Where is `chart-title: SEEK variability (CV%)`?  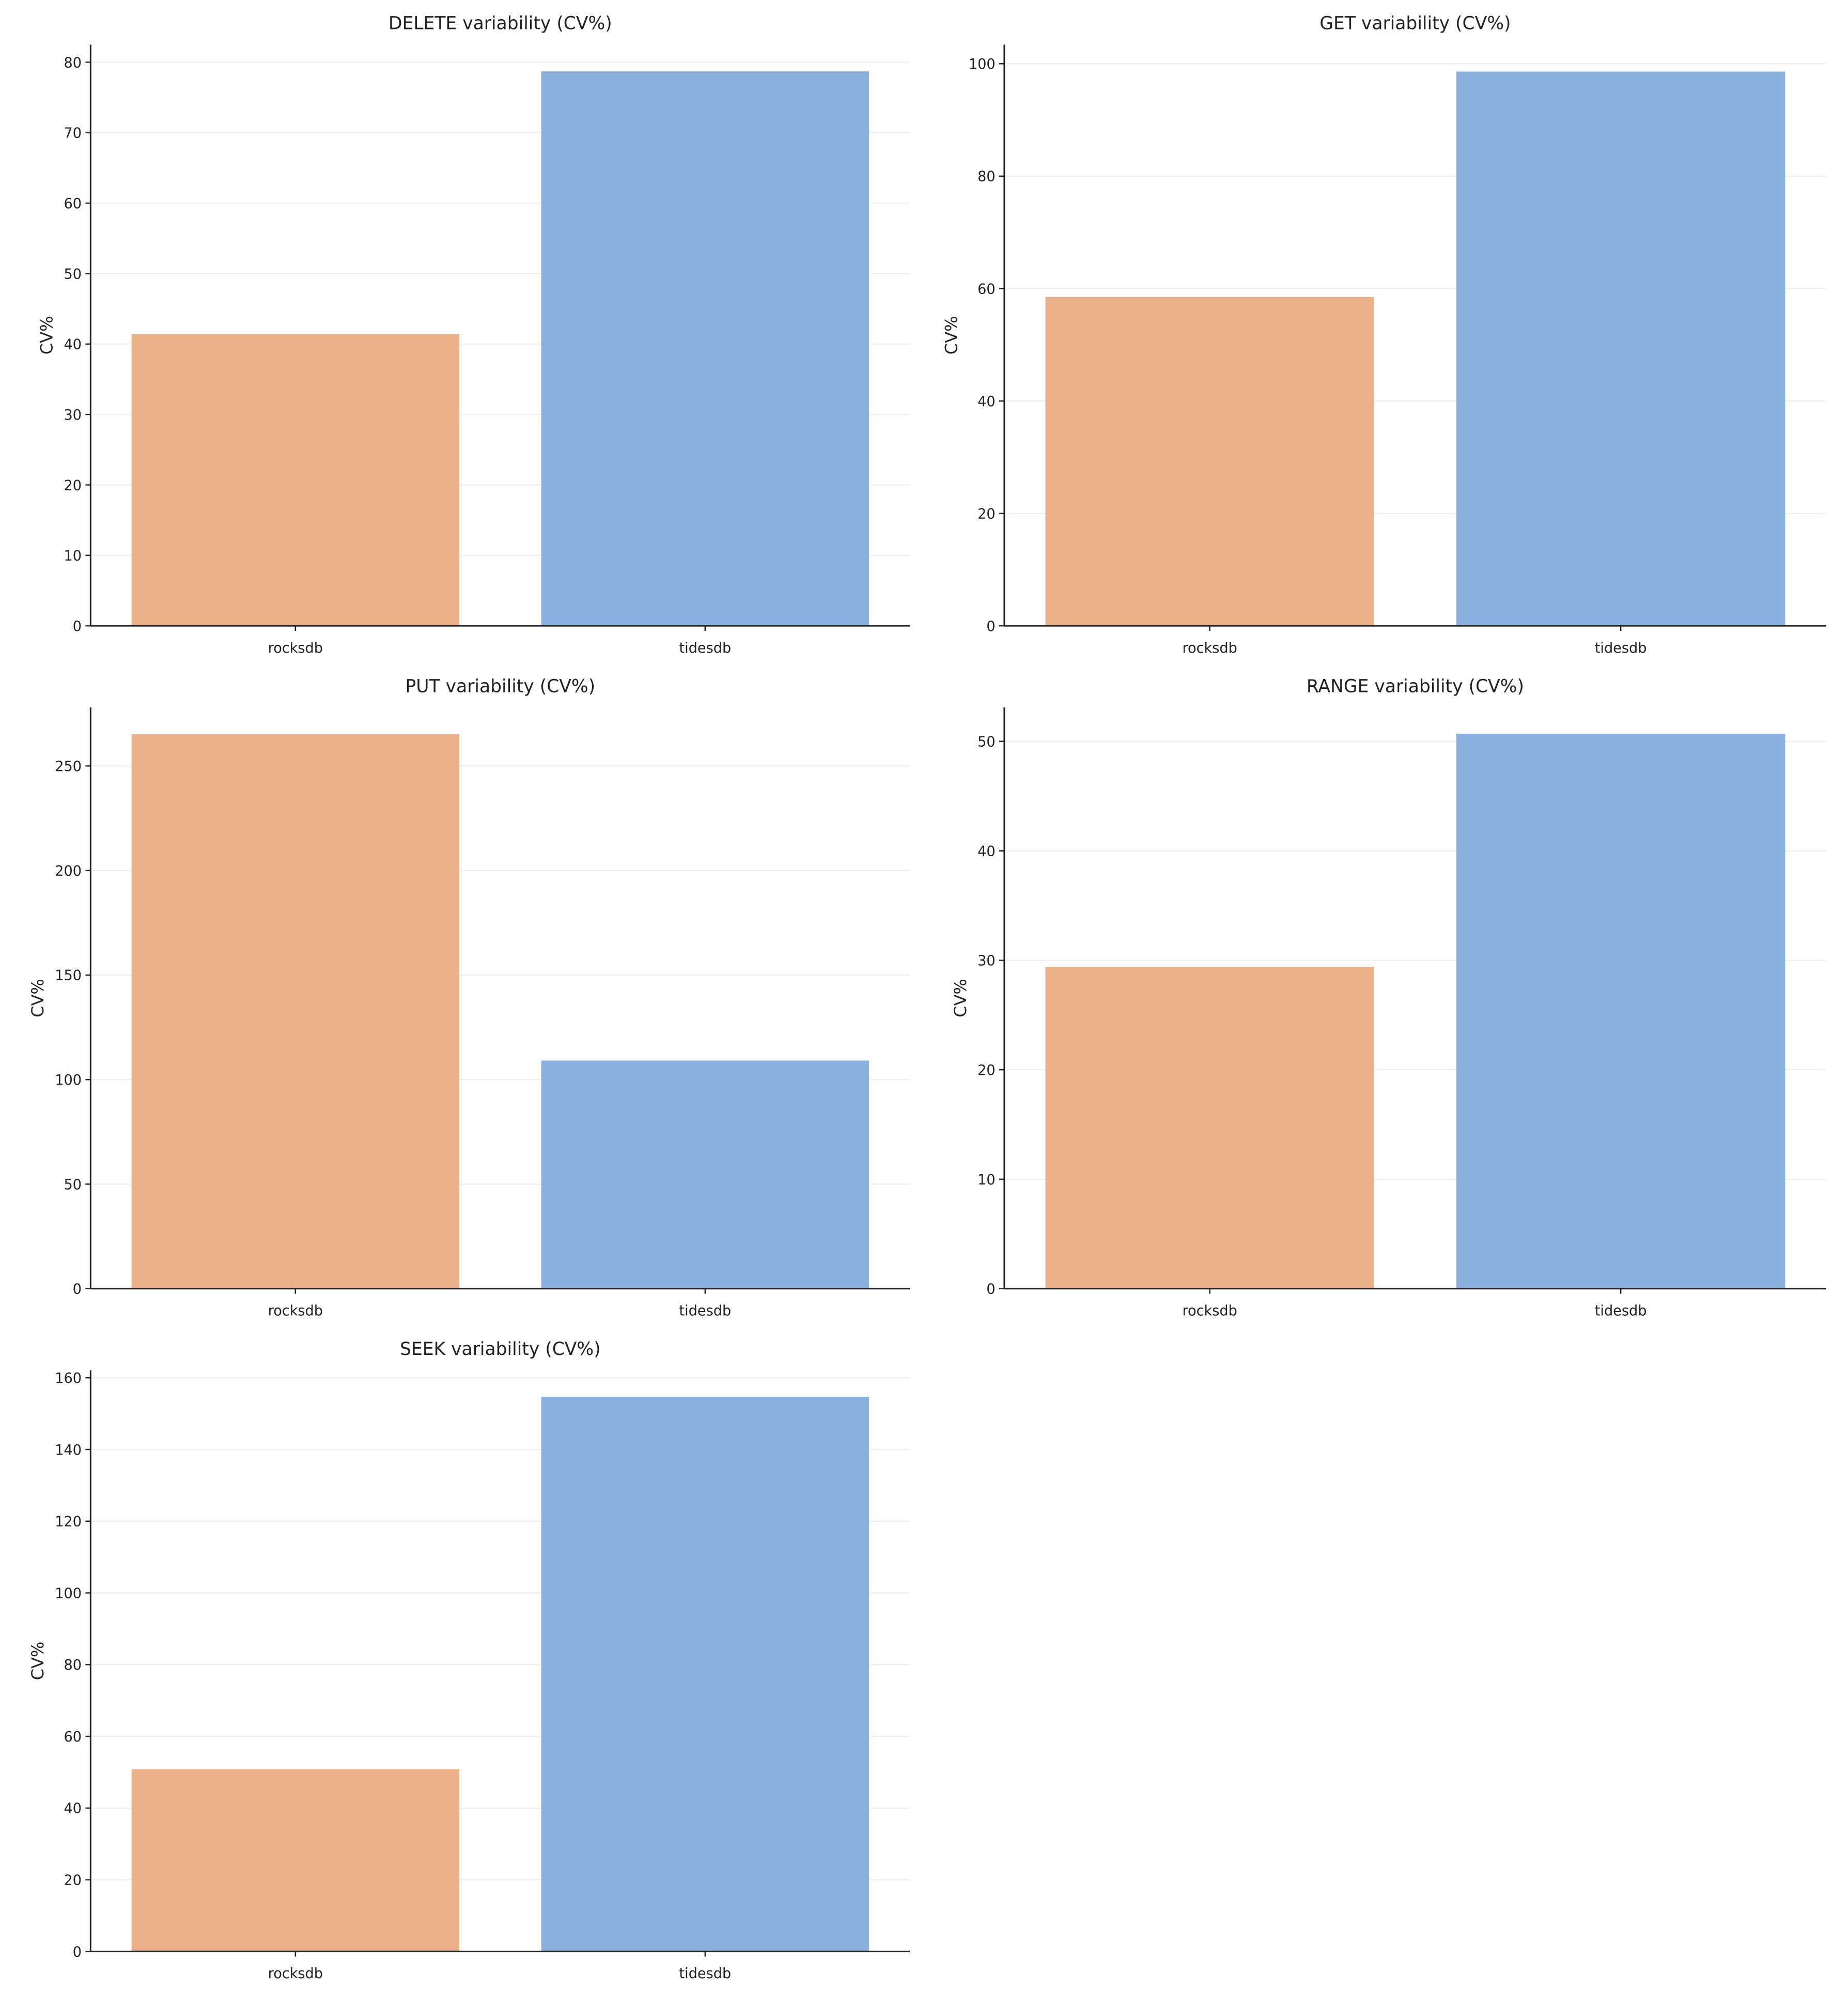
chart-title: SEEK variability (CV%) is located at coordinates (500, 1350).